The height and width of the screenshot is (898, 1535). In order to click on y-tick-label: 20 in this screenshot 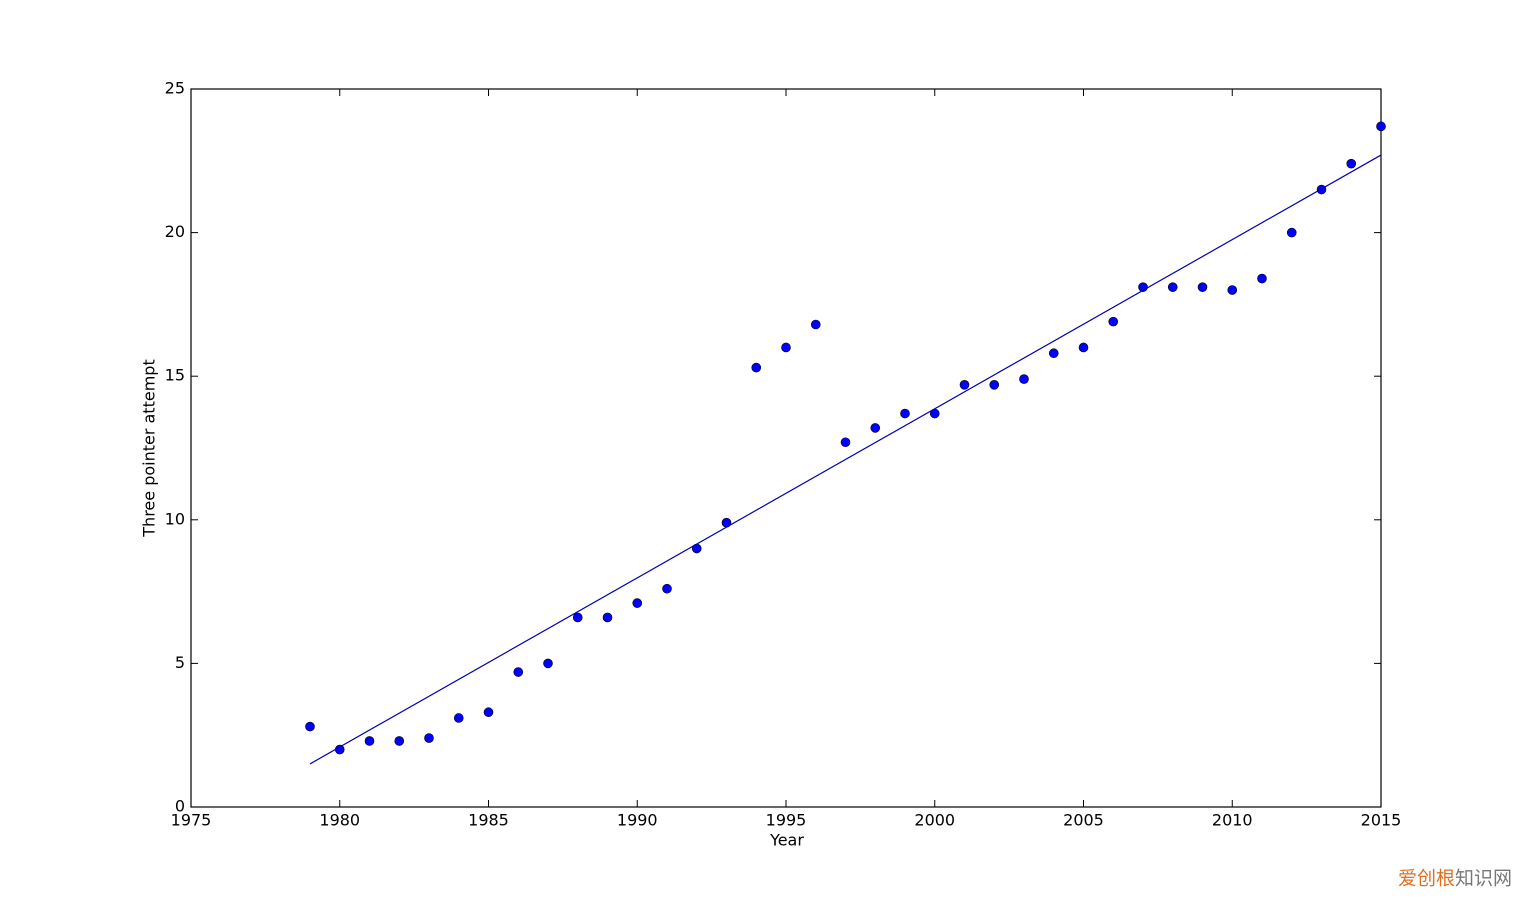, I will do `click(175, 231)`.